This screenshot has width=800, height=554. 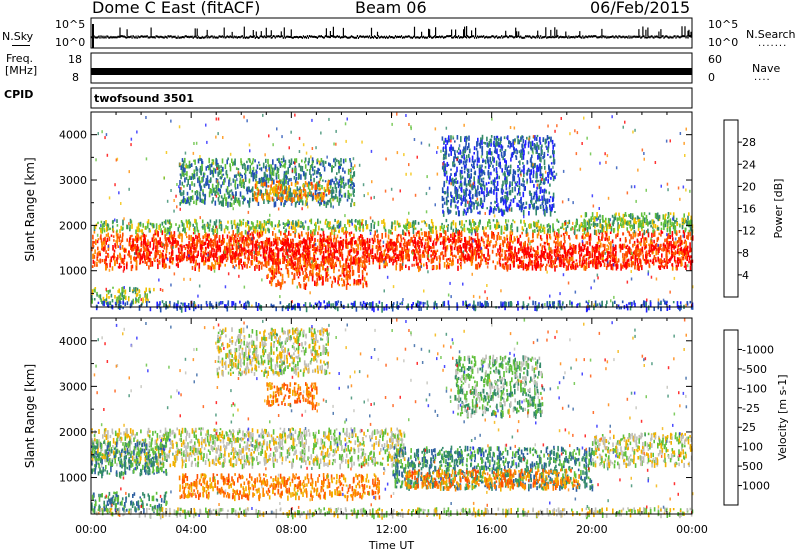 What do you see at coordinates (754, 369) in the screenshot?
I see `velocity-colorbar-label-6: -500` at bounding box center [754, 369].